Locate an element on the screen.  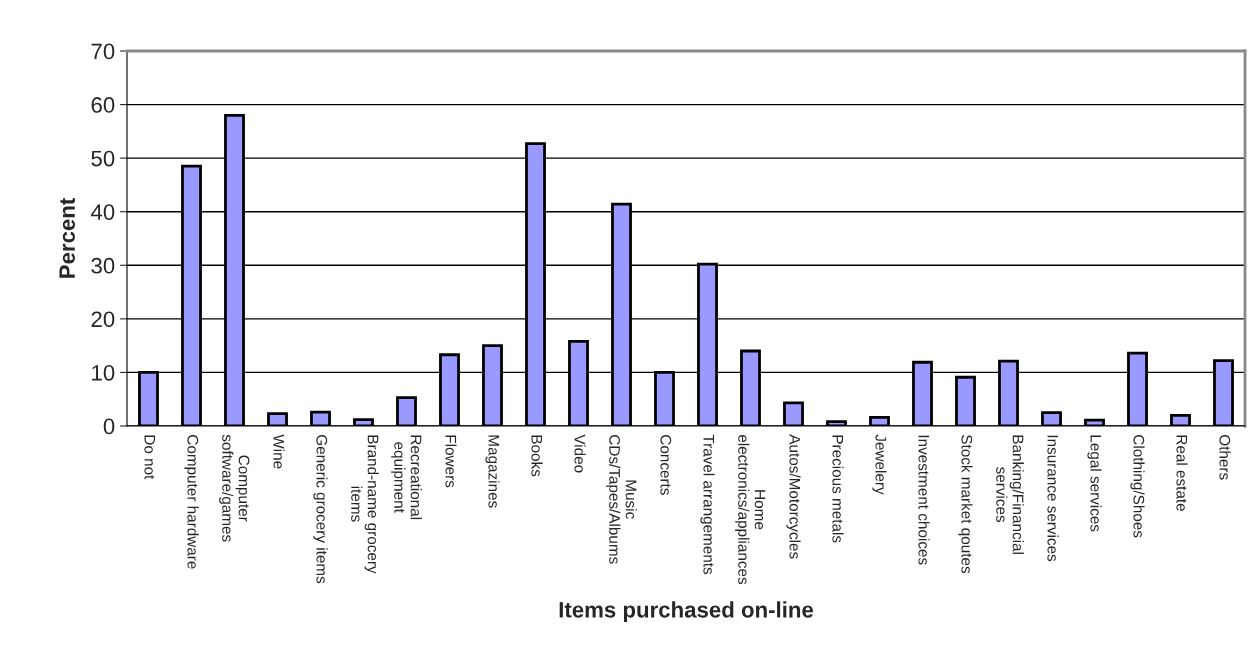
x-tick-label: Concerts is located at coordinates (666, 465).